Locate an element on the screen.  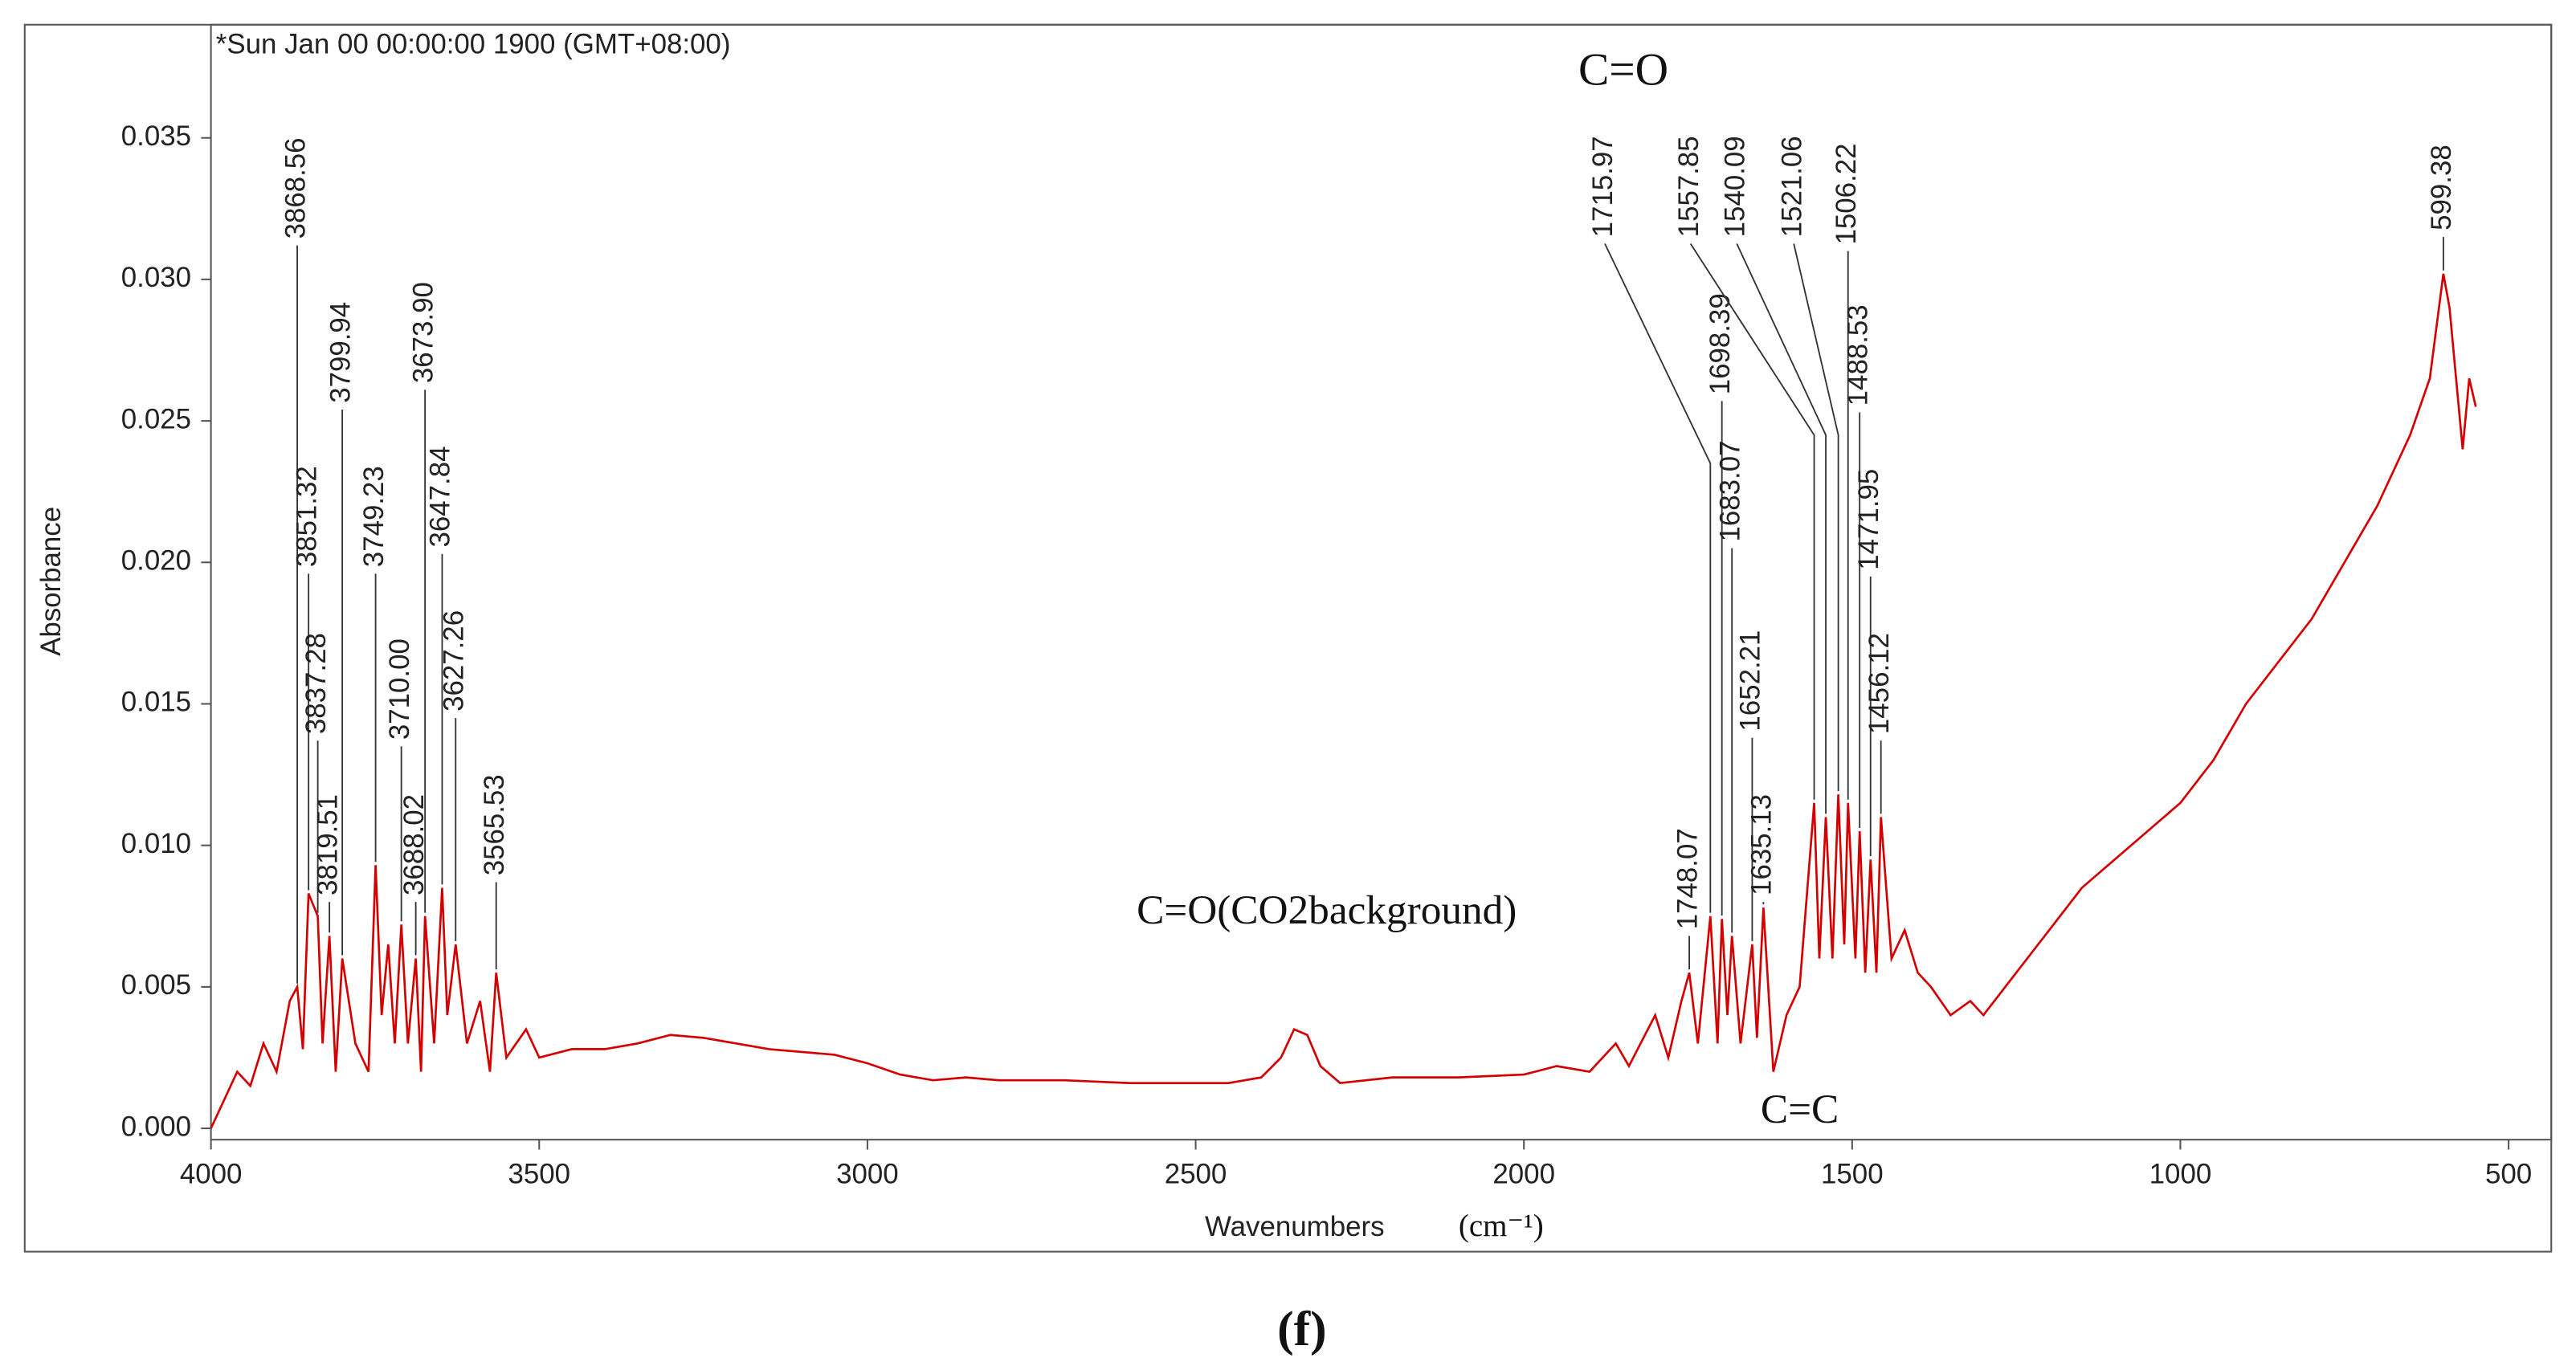
peak-label: 3647.84 is located at coordinates (440, 497).